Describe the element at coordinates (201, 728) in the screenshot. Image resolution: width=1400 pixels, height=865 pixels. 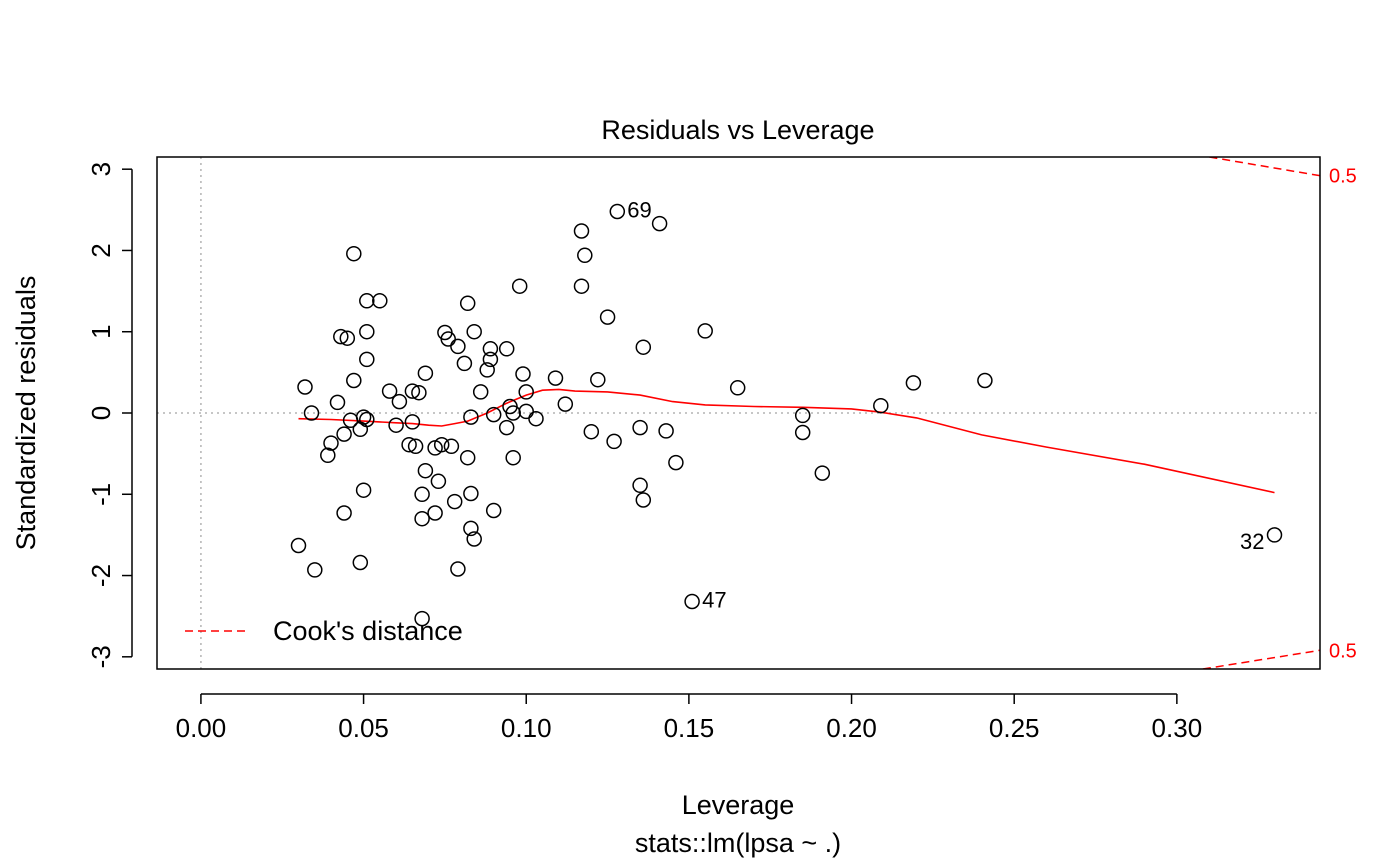
I see `x-tick-label: 0.00` at that location.